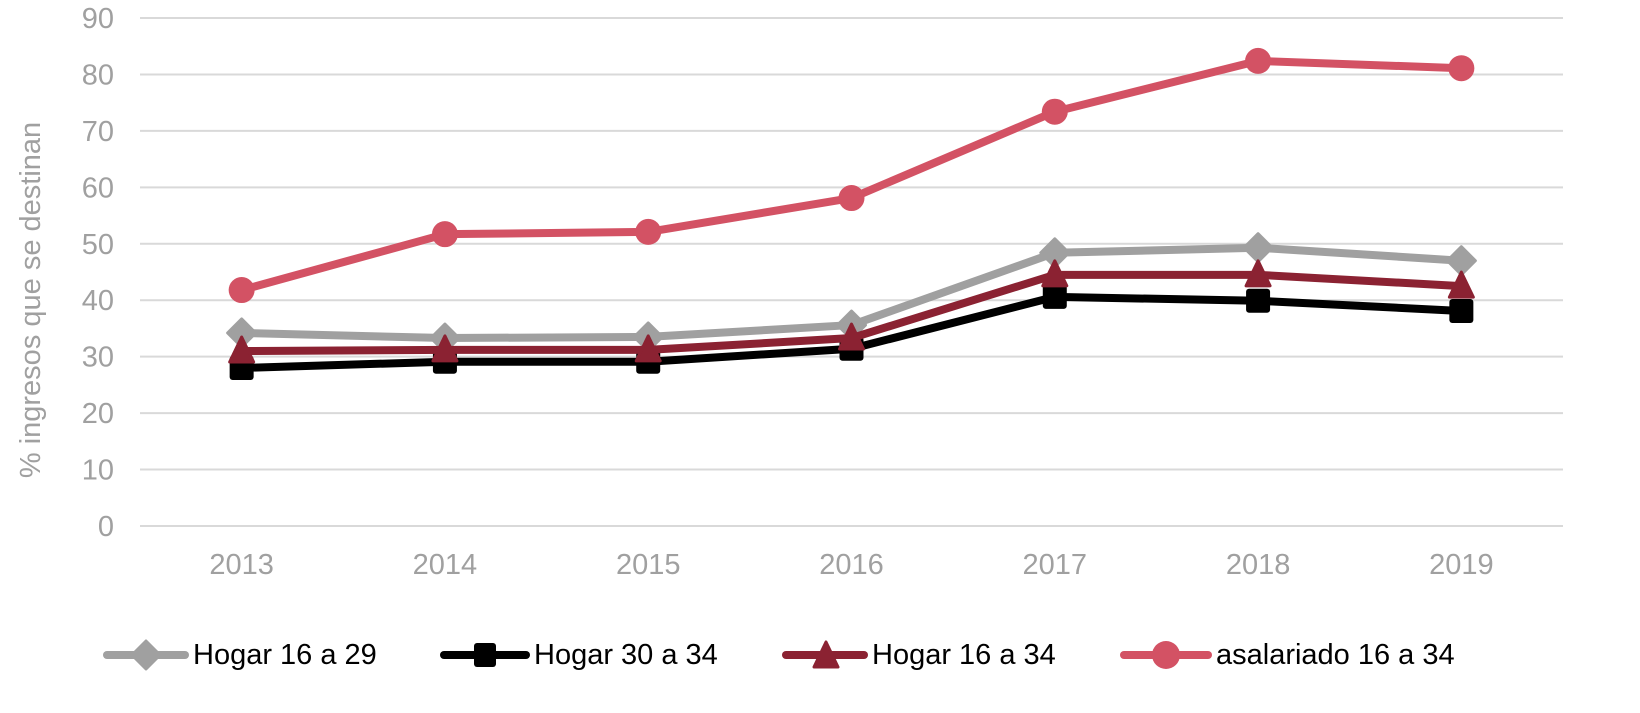 Image resolution: width=1640 pixels, height=713 pixels. Describe the element at coordinates (964, 654) in the screenshot. I see `legend-label: Hogar 16 a 34` at that location.